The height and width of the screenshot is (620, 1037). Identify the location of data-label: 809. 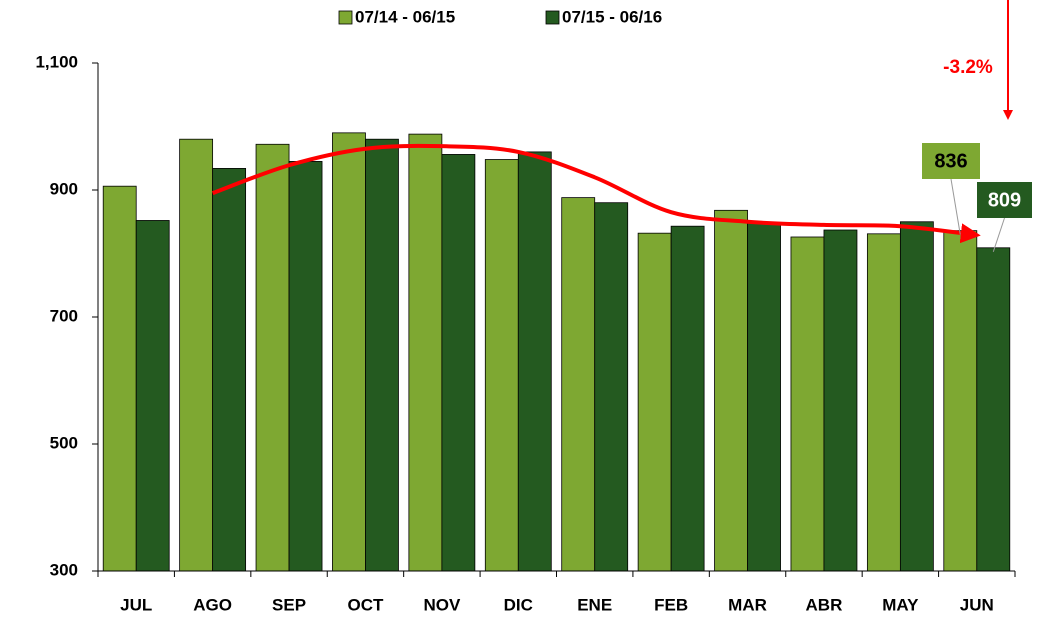
(1004, 200).